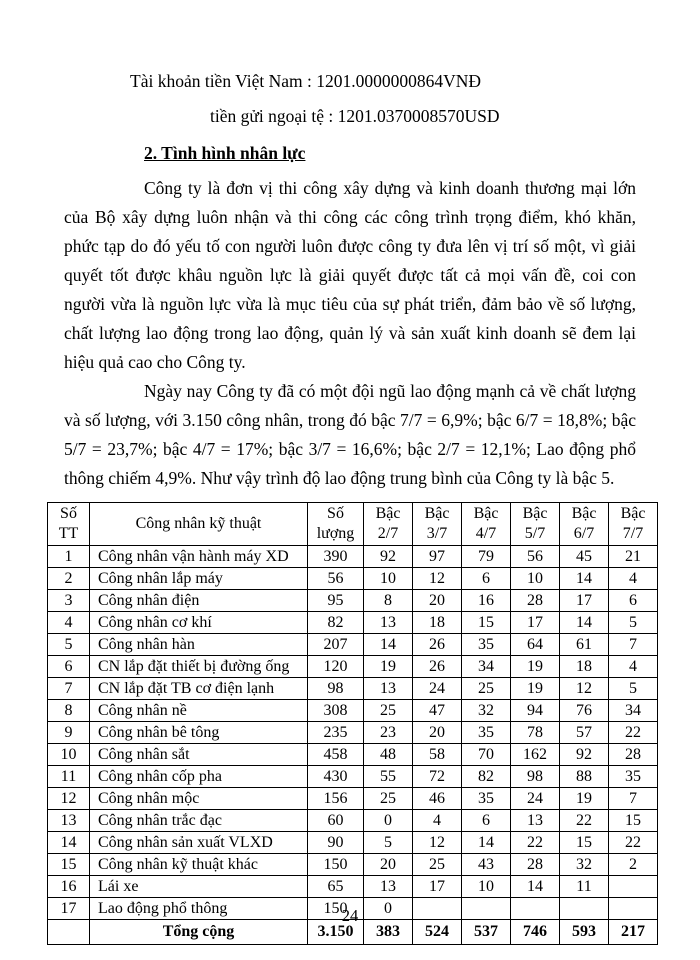  Describe the element at coordinates (68, 600) in the screenshot. I see `row-index-cell: 3` at that location.